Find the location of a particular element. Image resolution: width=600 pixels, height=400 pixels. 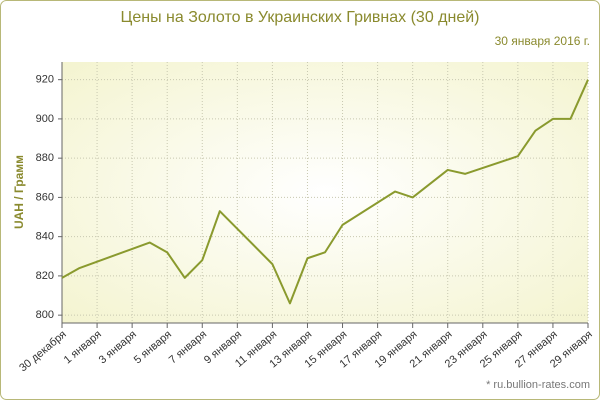

y-tick-label: 900 is located at coordinates (45, 119).